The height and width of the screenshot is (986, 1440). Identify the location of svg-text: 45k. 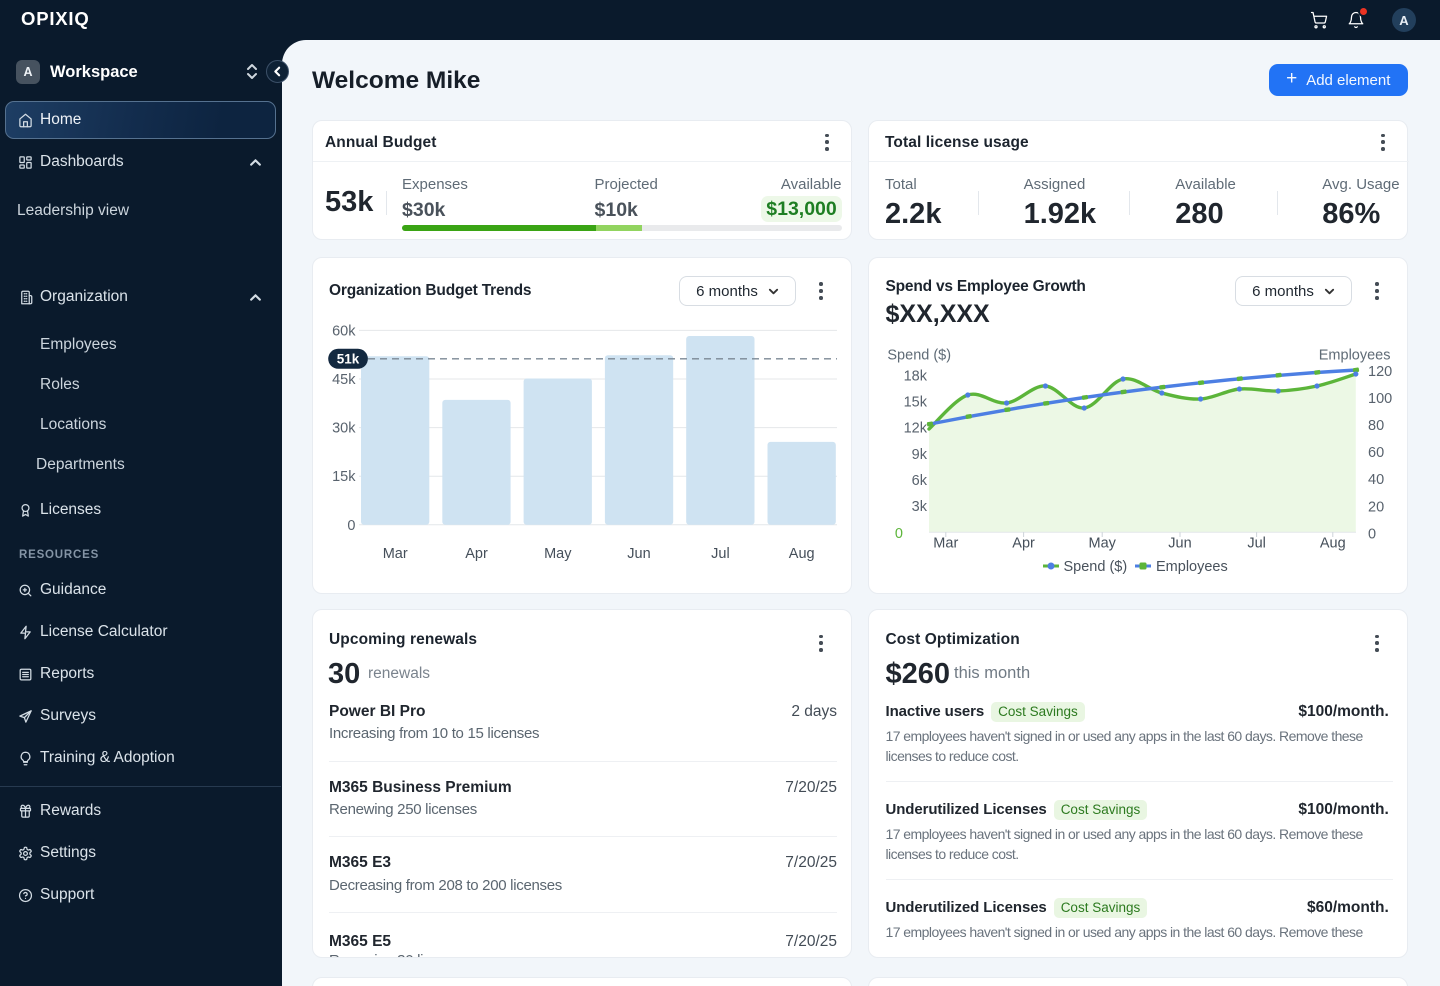
(344, 380).